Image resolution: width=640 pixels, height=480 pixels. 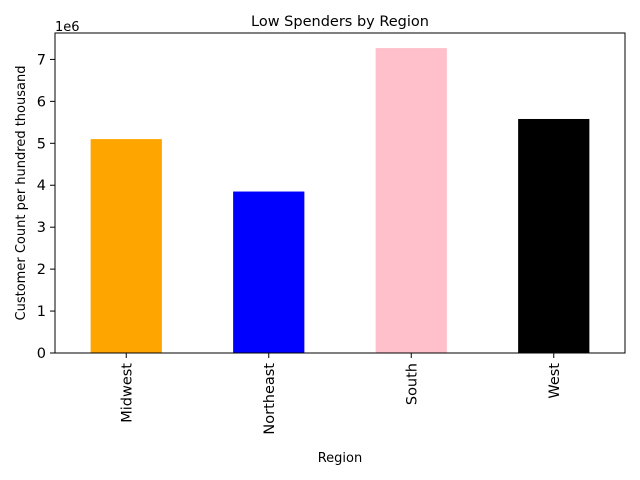 I want to click on x-tick-label: Midwest, so click(x=127, y=393).